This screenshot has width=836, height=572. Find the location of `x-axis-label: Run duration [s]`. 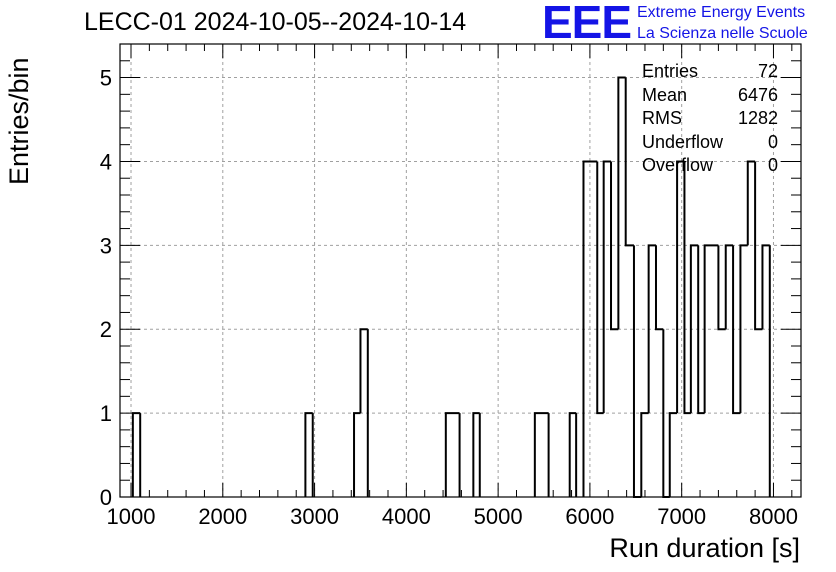

x-axis-label: Run duration [s] is located at coordinates (704, 548).